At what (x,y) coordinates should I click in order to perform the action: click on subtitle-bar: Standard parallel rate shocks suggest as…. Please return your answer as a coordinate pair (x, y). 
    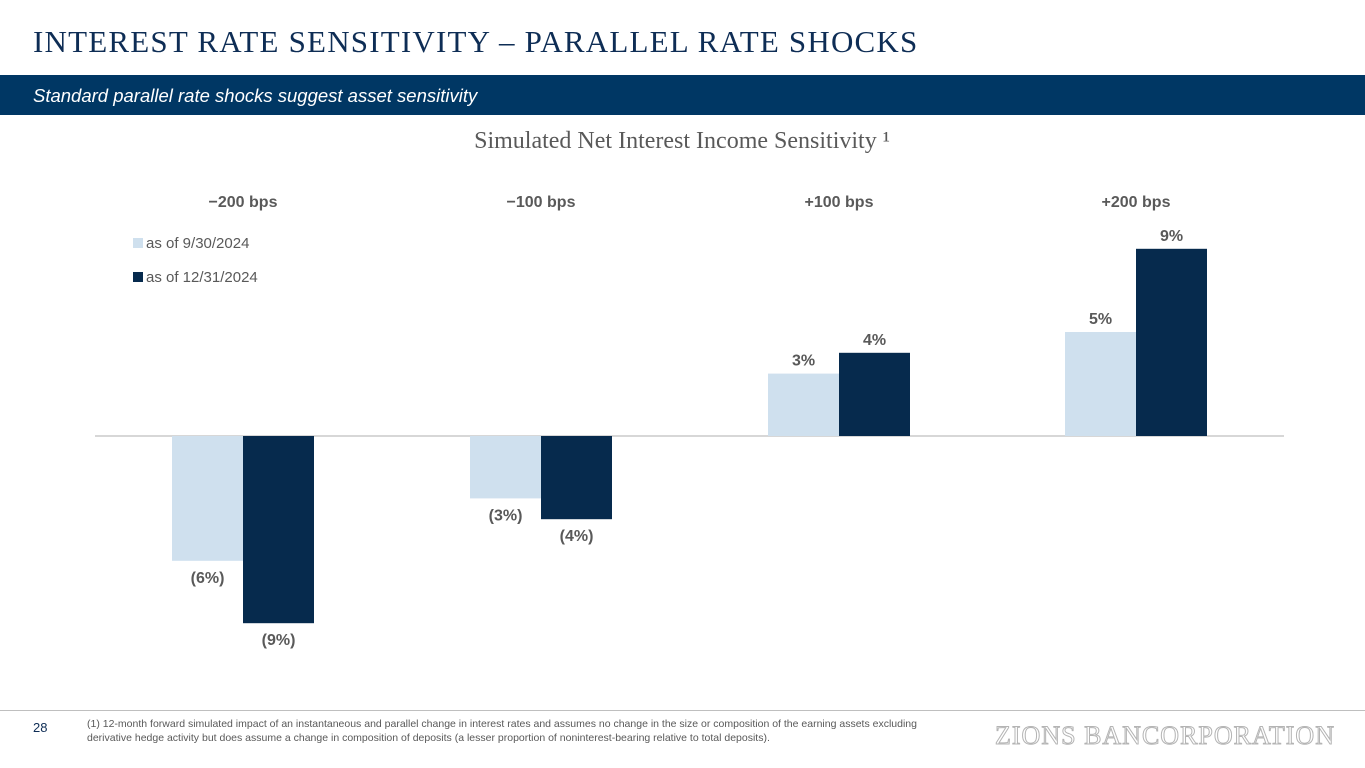
    Looking at the image, I should click on (682, 95).